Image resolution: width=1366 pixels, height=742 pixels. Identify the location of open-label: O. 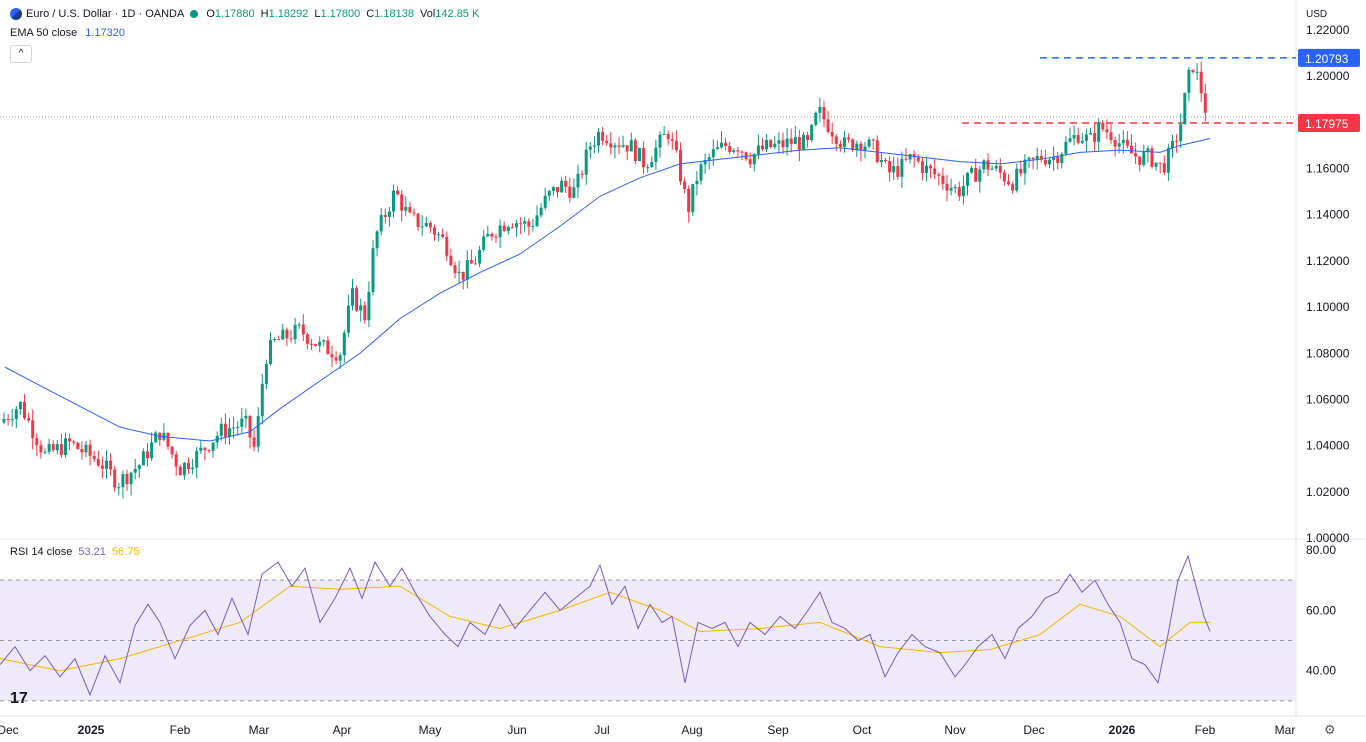
(210, 14).